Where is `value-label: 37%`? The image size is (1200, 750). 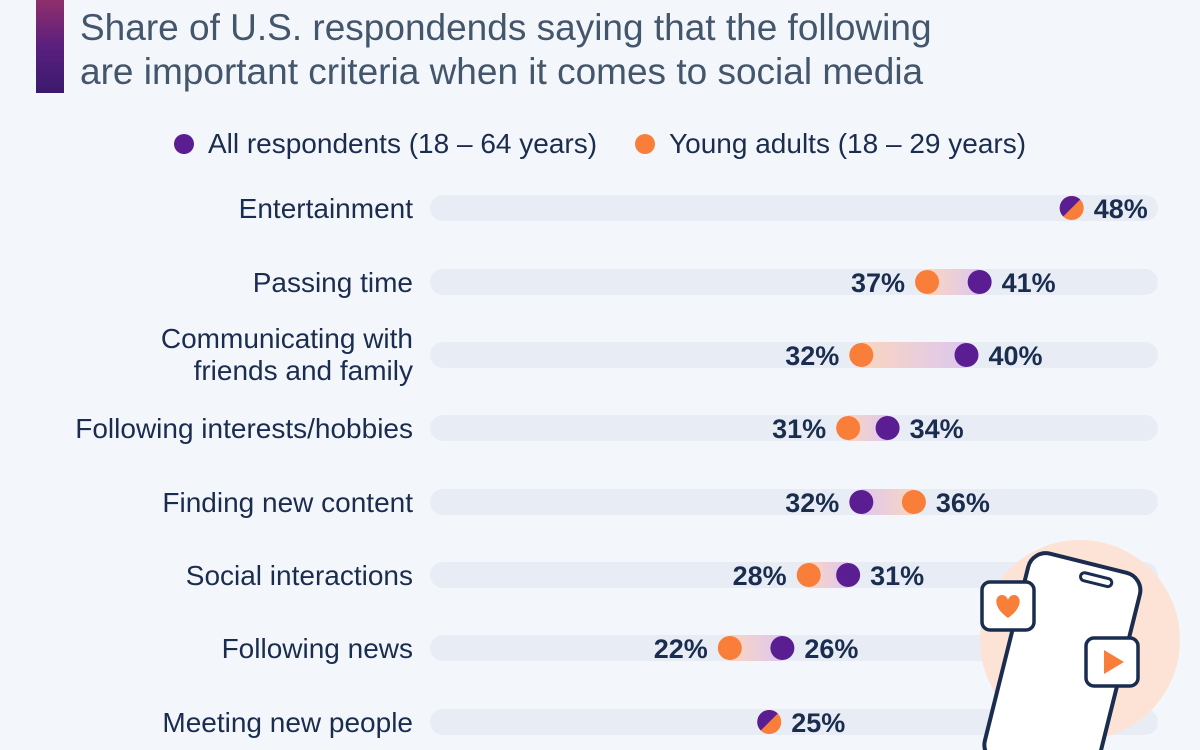
value-label: 37% is located at coordinates (878, 283).